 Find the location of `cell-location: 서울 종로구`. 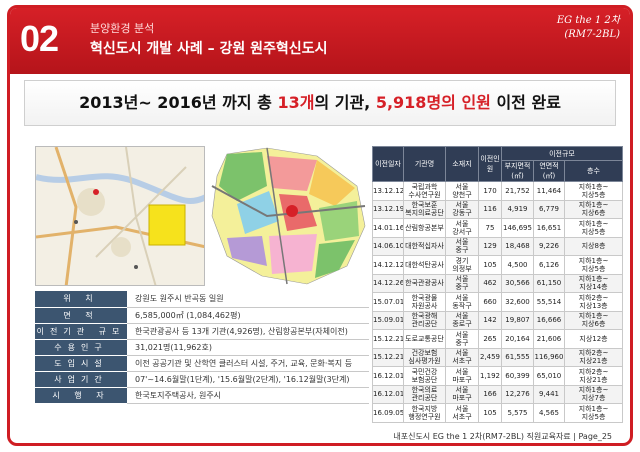

cell-location: 서울 종로구 is located at coordinates (462, 320).